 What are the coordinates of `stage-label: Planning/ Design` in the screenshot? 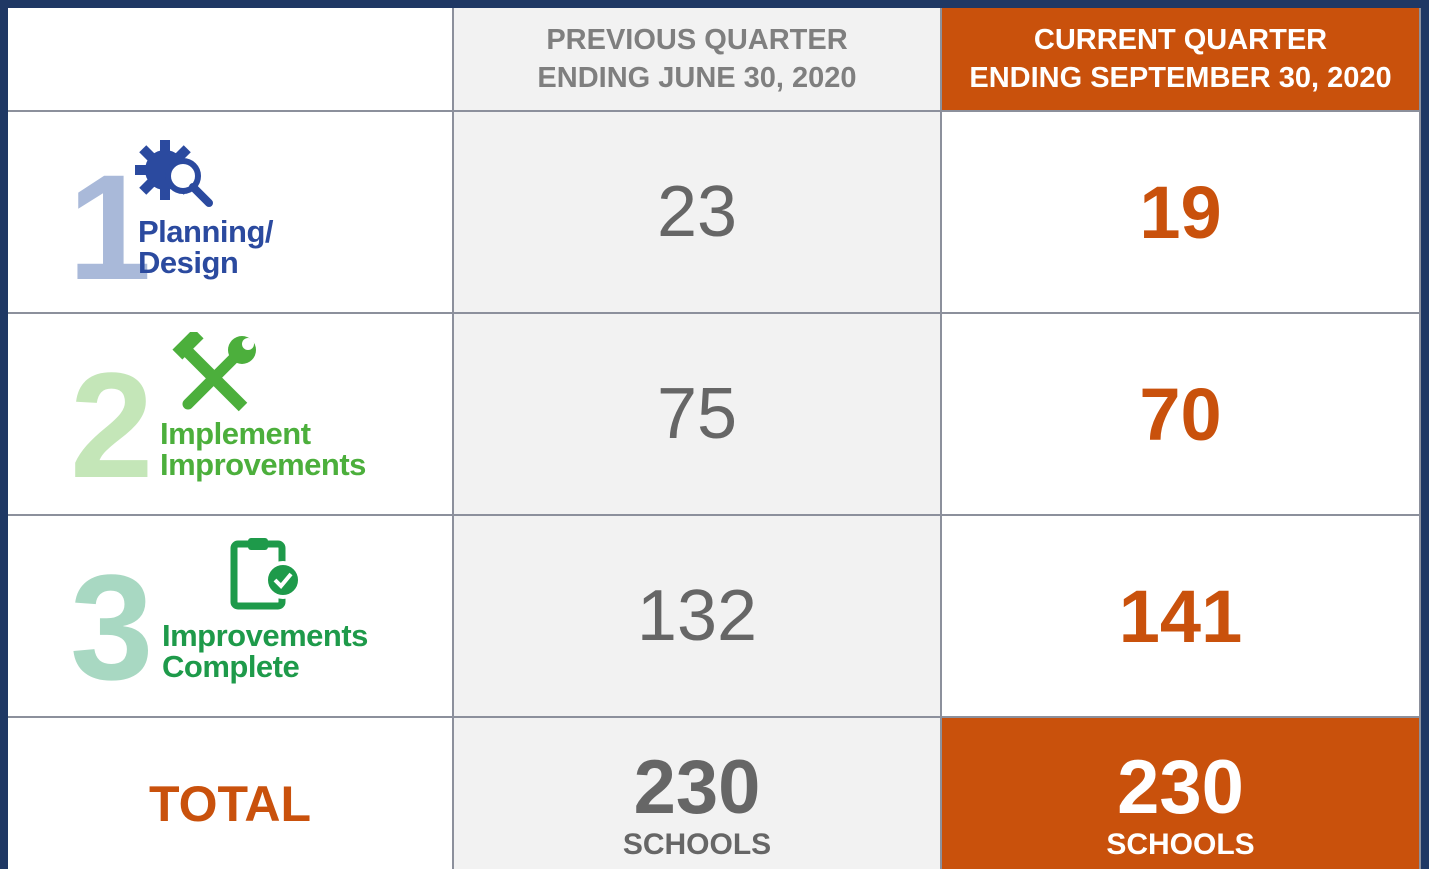 It's located at (206, 247).